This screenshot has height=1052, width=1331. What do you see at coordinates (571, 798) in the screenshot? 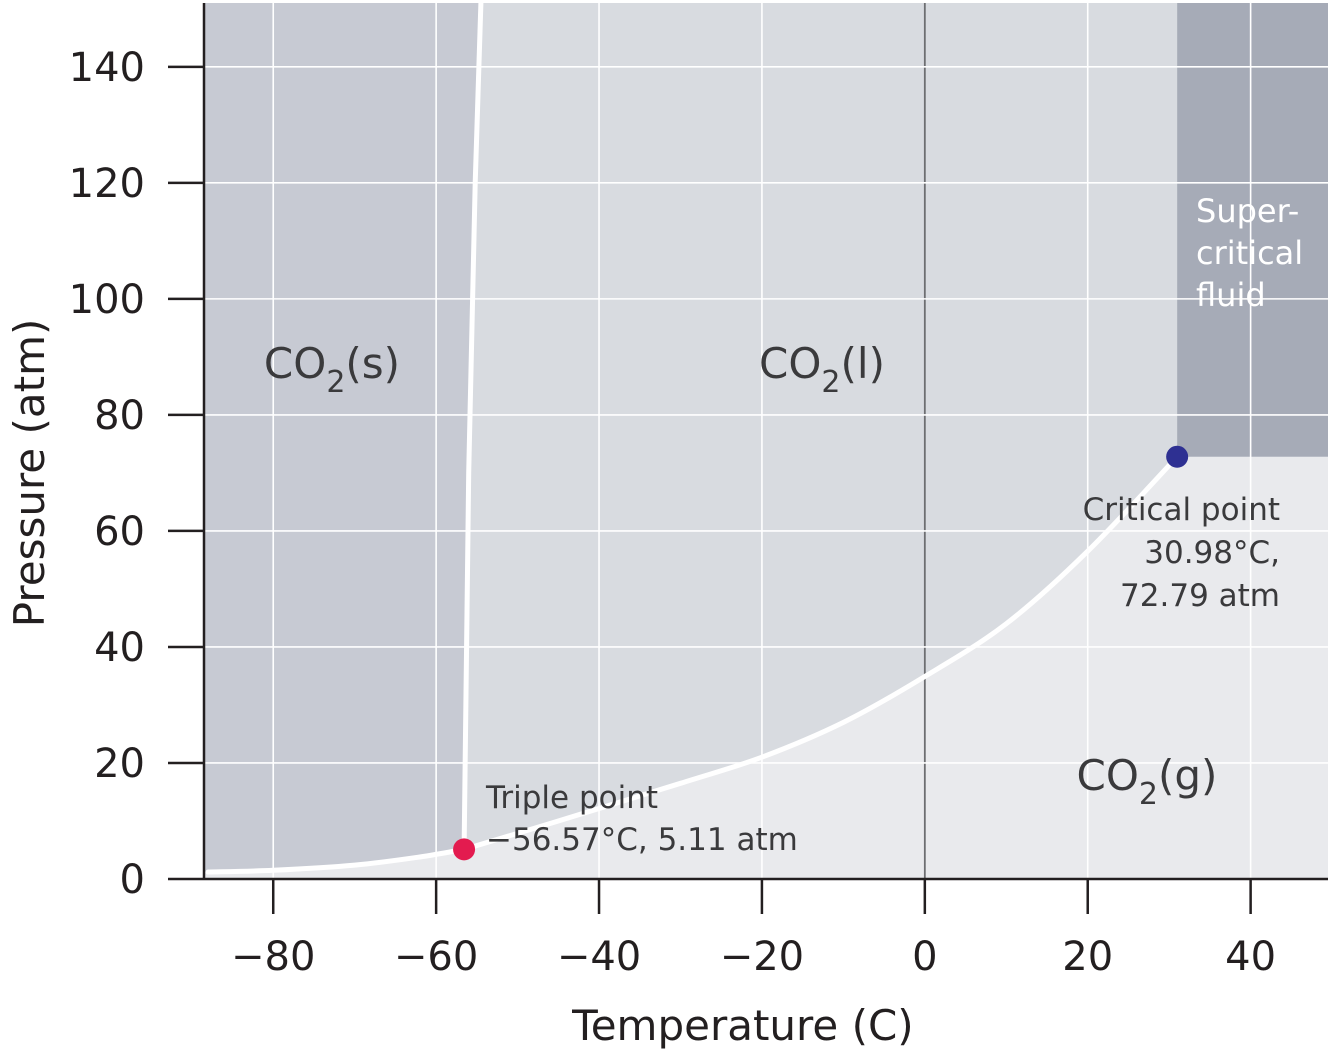
I see `triple-point-label-line: Triple point` at bounding box center [571, 798].